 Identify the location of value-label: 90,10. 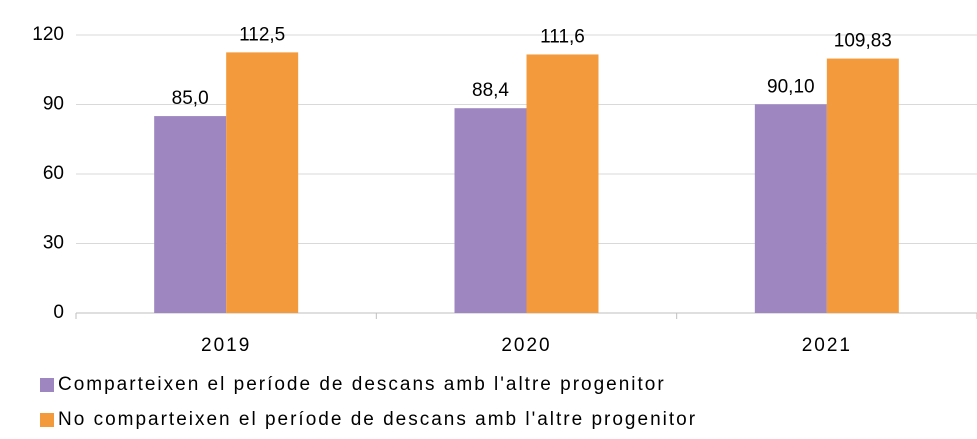
(791, 86).